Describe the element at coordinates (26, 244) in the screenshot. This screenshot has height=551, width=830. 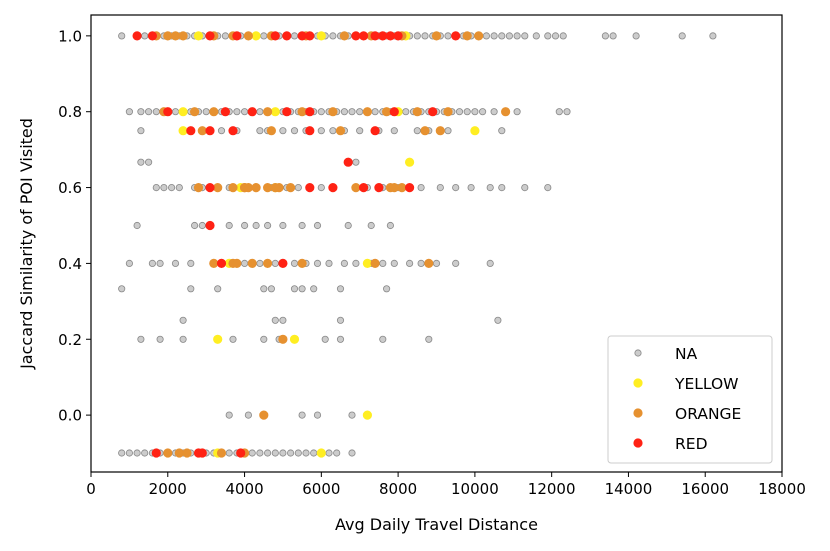
I see `y-axis-label: Jaccard Similarity of POI Visited` at that location.